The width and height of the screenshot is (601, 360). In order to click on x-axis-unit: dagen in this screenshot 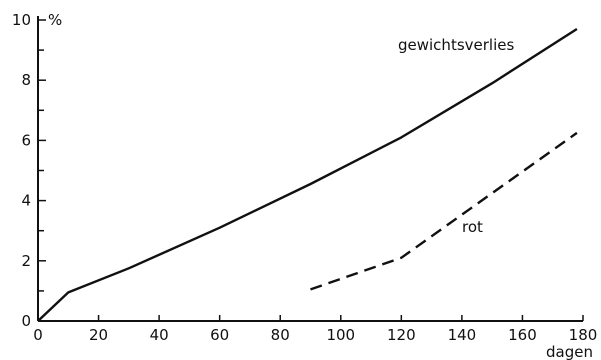, I will do `click(569, 351)`.